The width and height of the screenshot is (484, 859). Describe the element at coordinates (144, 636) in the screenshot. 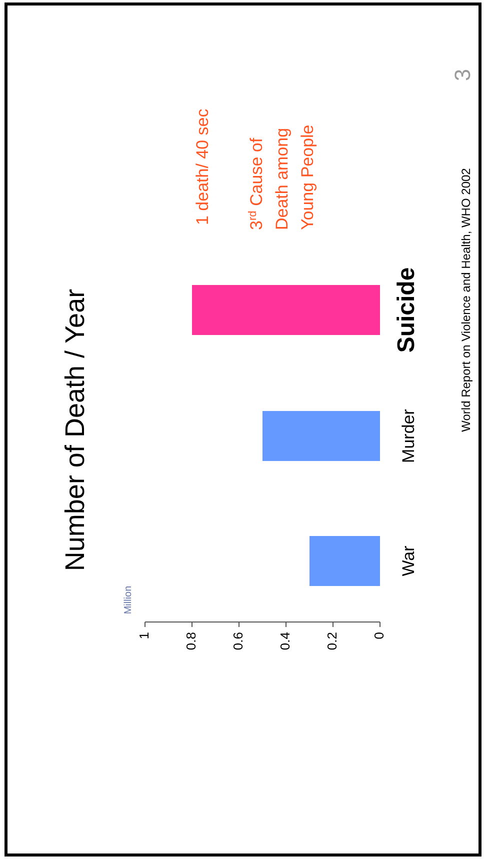

I see `x-tick-label: 1` at that location.